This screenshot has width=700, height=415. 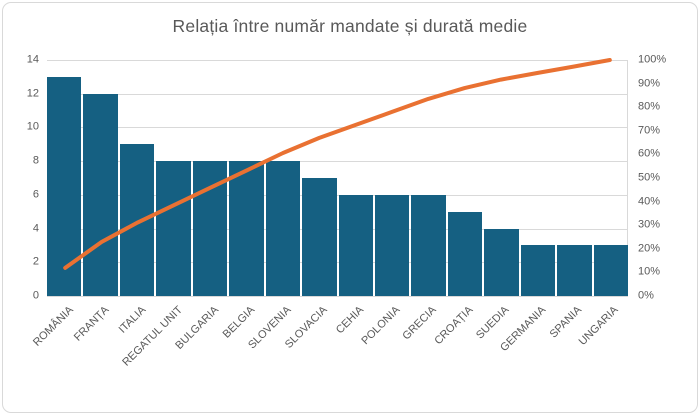 I want to click on right-axis-line, so click(x=627, y=178).